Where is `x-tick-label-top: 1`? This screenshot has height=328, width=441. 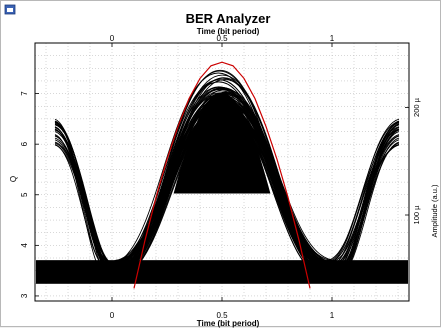
x-tick-label-top: 1 is located at coordinates (332, 38).